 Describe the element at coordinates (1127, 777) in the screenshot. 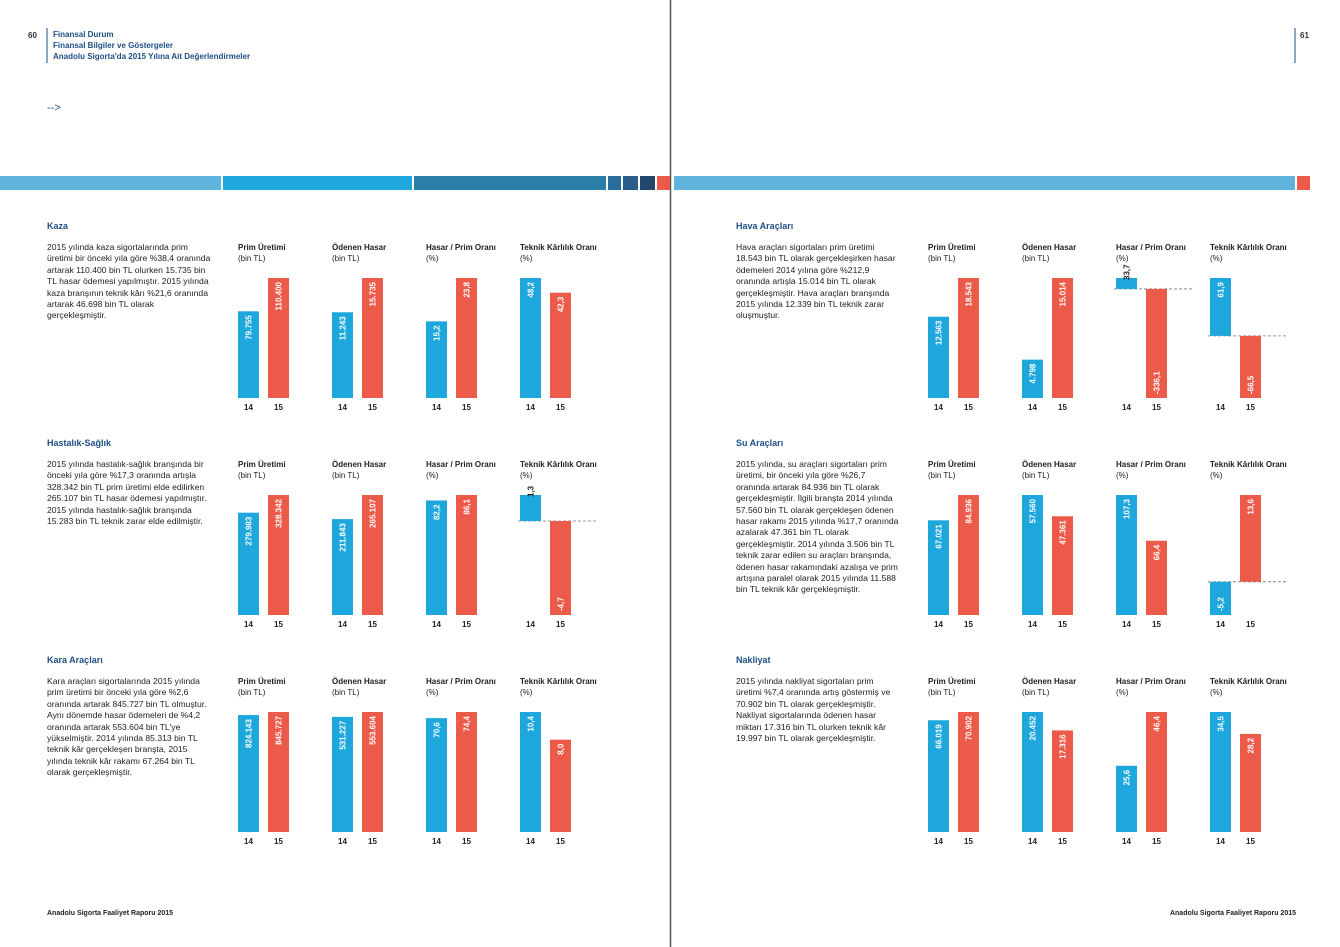

I see `value-label: 25,6` at that location.